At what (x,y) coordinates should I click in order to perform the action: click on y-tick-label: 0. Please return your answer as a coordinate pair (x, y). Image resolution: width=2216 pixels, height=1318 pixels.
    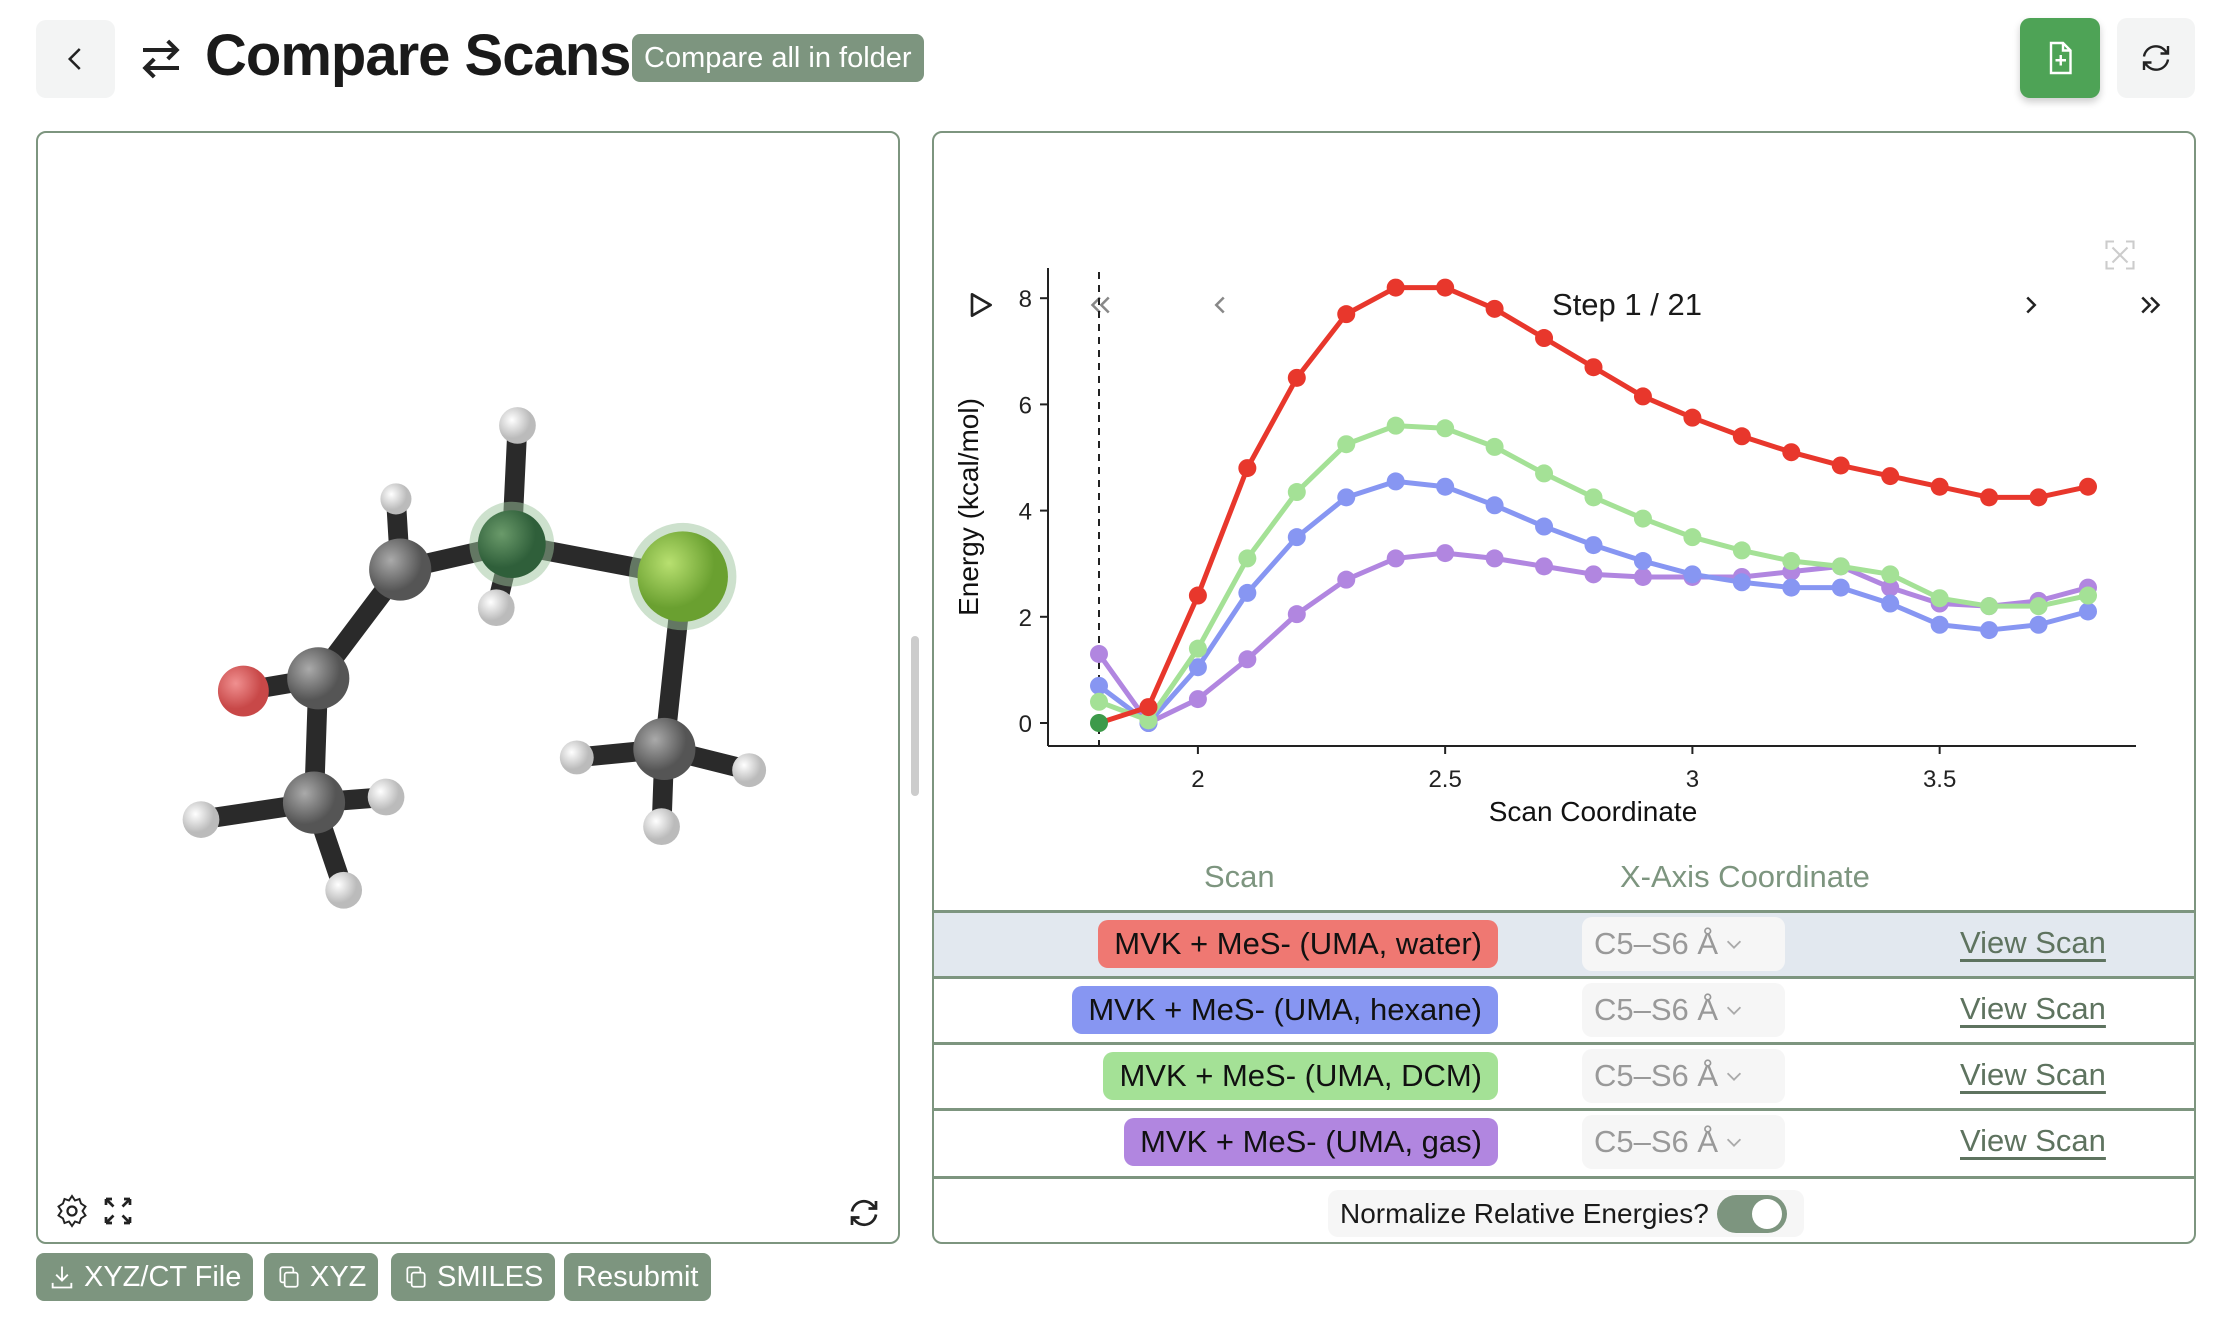
    Looking at the image, I should click on (1025, 724).